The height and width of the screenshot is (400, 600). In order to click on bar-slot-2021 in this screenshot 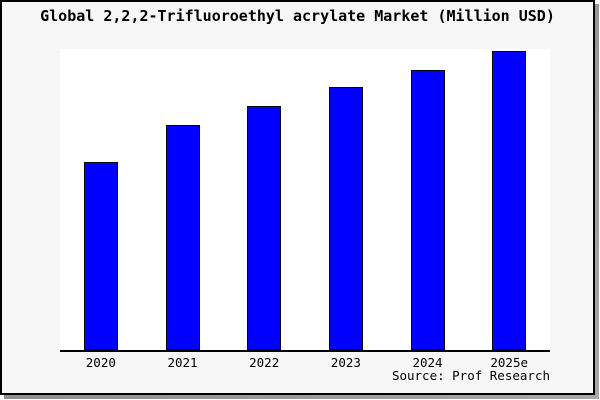, I will do `click(183, 199)`.